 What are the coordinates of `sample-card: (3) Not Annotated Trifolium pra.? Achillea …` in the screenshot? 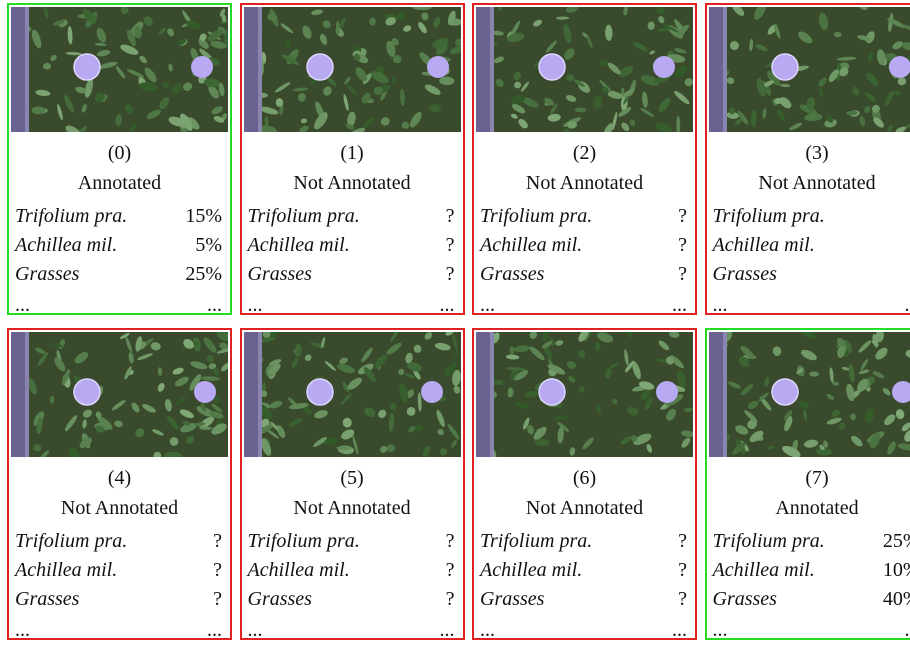 It's located at (807, 160).